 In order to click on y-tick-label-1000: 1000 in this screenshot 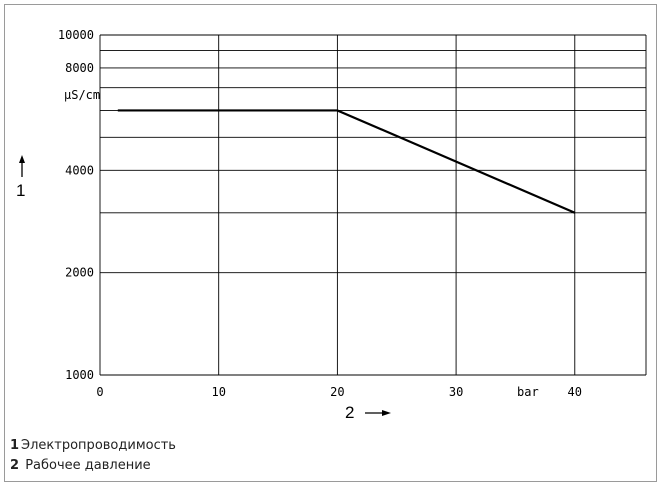, I will do `click(79, 375)`.